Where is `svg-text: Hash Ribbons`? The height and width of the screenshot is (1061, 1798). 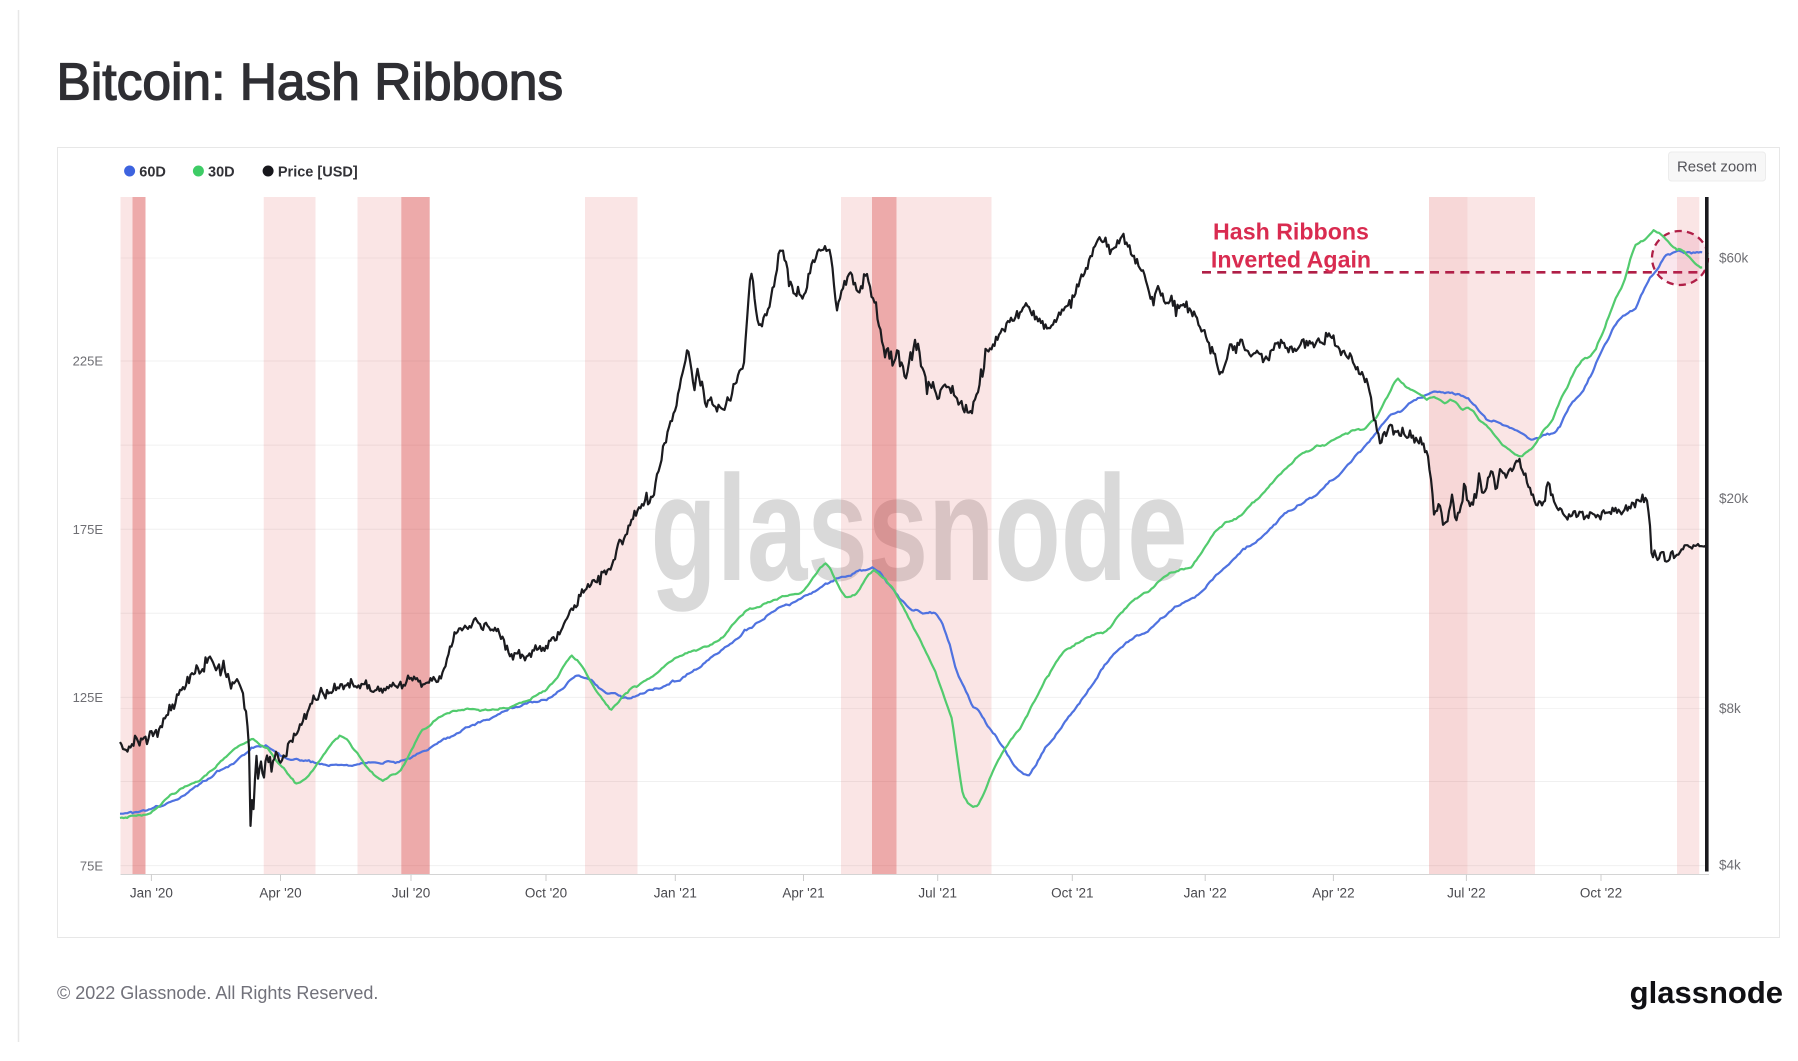
svg-text: Hash Ribbons is located at coordinates (1291, 232).